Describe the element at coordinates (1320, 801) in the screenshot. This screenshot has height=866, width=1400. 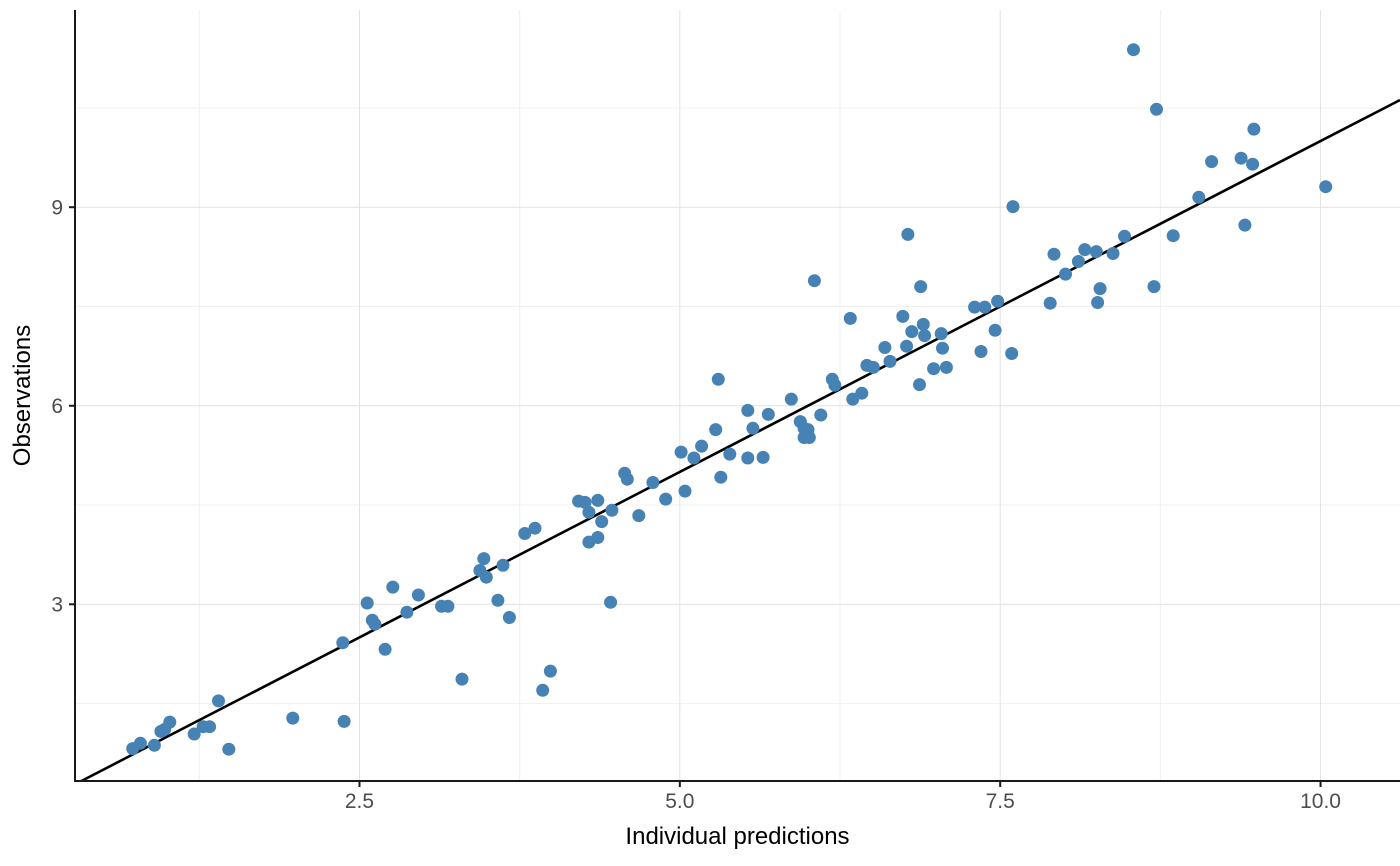
I see `x-tick-label: 10.0` at that location.